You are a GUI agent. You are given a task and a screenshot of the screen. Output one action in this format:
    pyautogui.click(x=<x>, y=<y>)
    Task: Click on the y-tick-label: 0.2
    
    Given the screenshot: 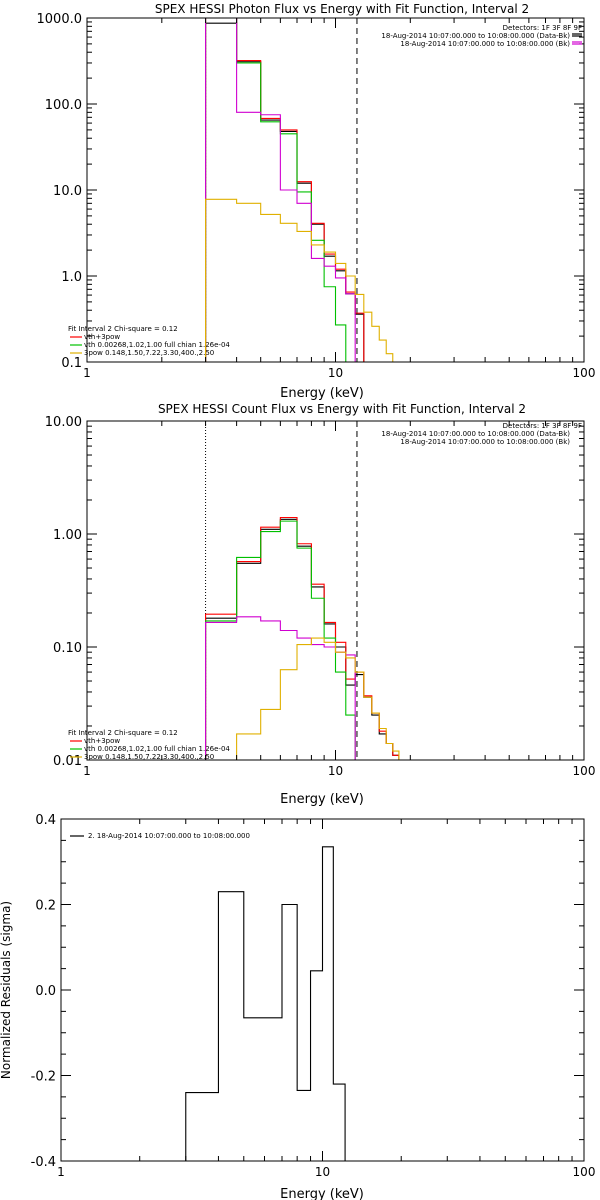 What is the action you would take?
    pyautogui.click(x=45, y=906)
    